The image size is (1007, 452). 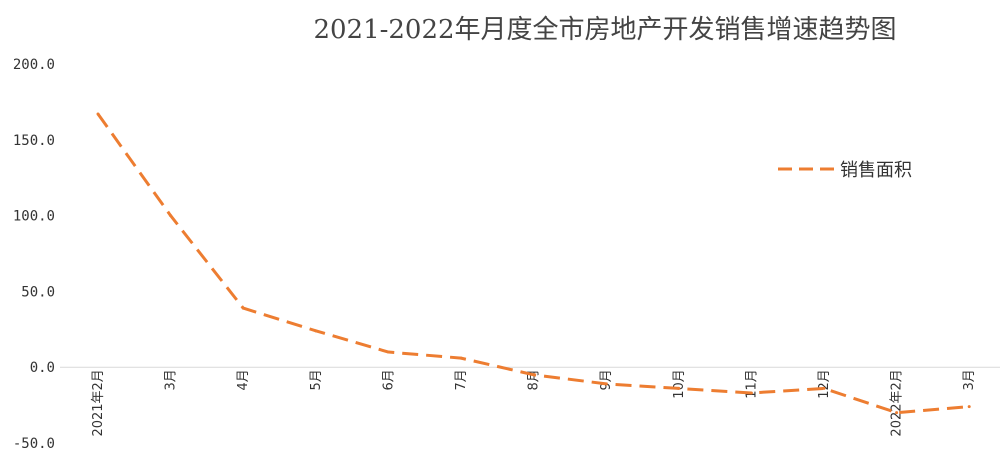 What do you see at coordinates (34, 254) in the screenshot?
I see `y-axis: 200.0 150.0 100.0 50.0 0.0 -50.0` at bounding box center [34, 254].